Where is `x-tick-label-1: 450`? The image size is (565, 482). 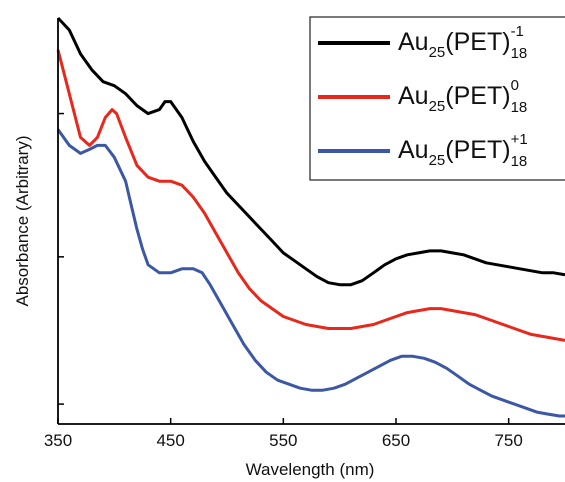
x-tick-label-1: 450 is located at coordinates (170, 440).